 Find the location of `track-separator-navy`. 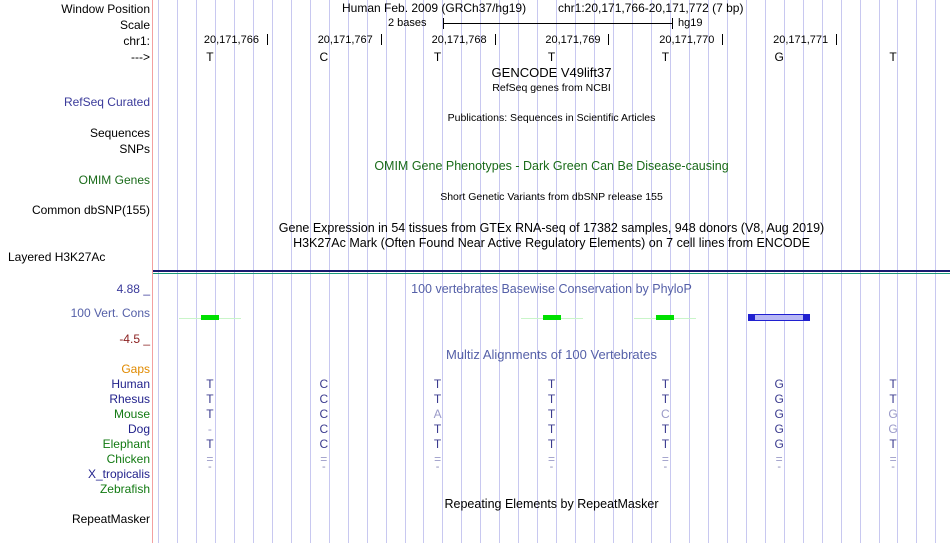

track-separator-navy is located at coordinates (551, 271).